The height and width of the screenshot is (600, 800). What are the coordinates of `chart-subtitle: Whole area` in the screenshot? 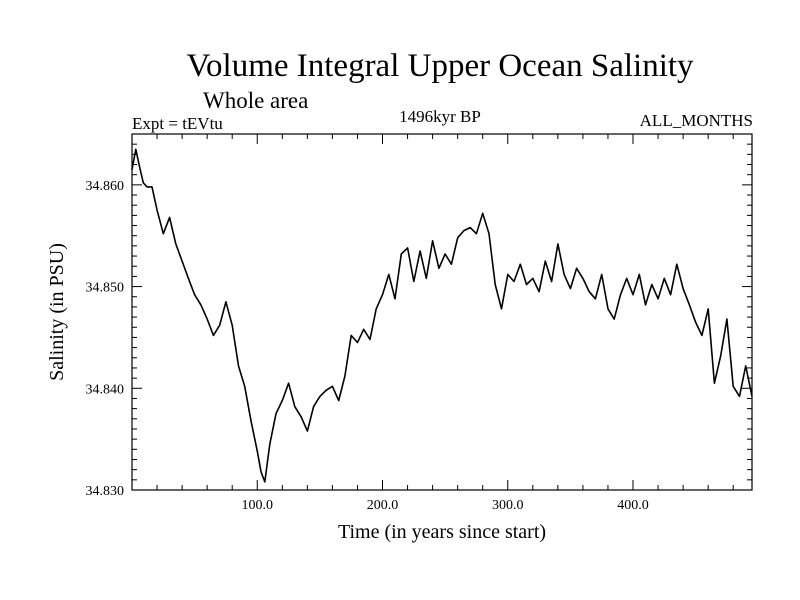 It's located at (256, 100).